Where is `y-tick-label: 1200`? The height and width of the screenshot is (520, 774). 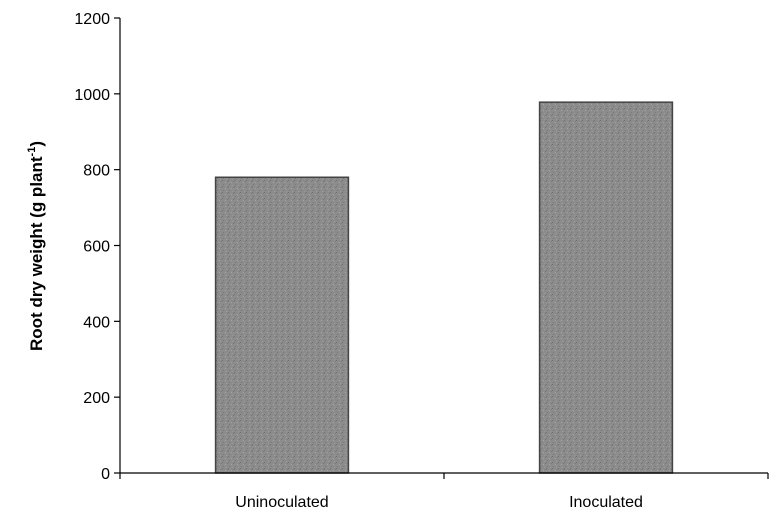 y-tick-label: 1200 is located at coordinates (92, 19).